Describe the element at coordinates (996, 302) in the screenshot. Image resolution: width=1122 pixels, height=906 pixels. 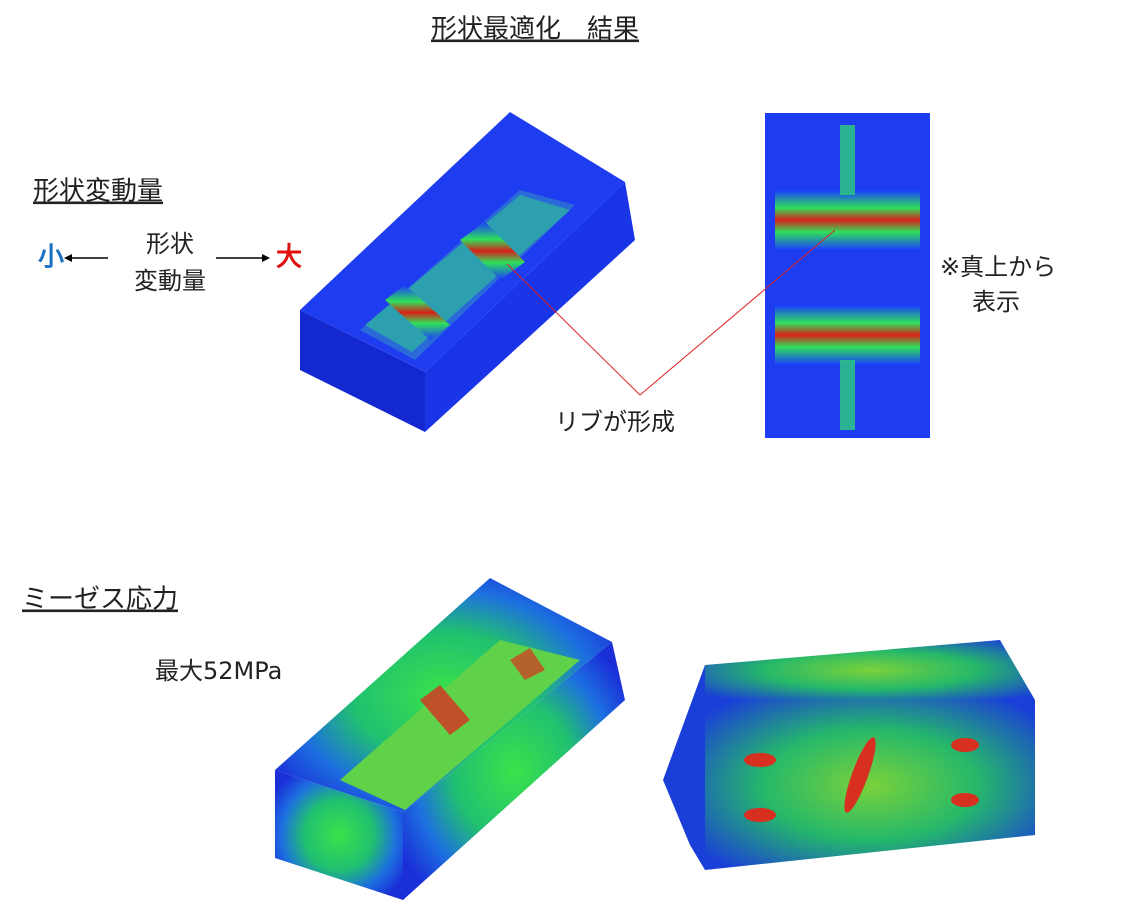
I see `annotation: 表示` at that location.